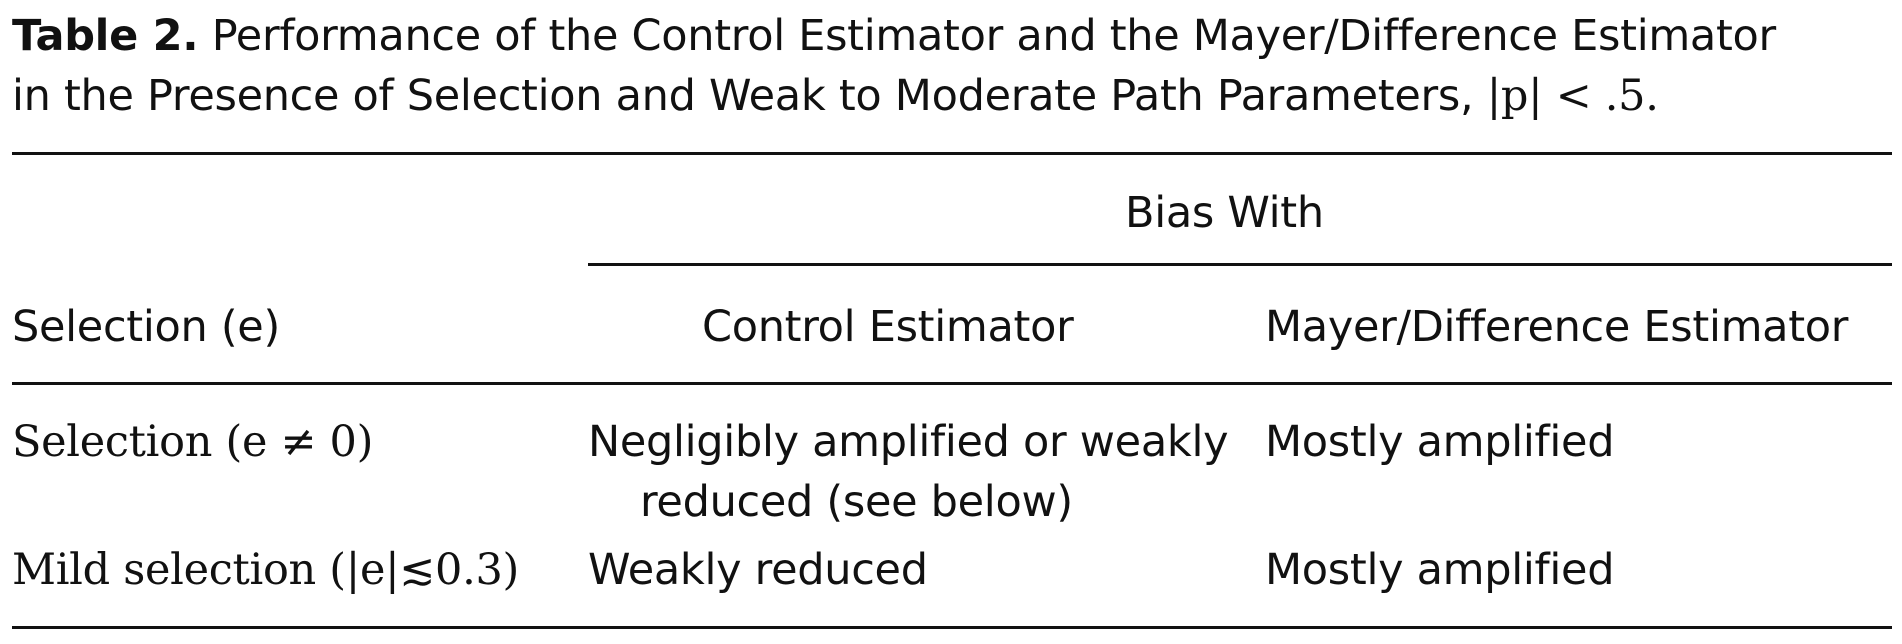  What do you see at coordinates (952, 153) in the screenshot?
I see `table-top-rule` at bounding box center [952, 153].